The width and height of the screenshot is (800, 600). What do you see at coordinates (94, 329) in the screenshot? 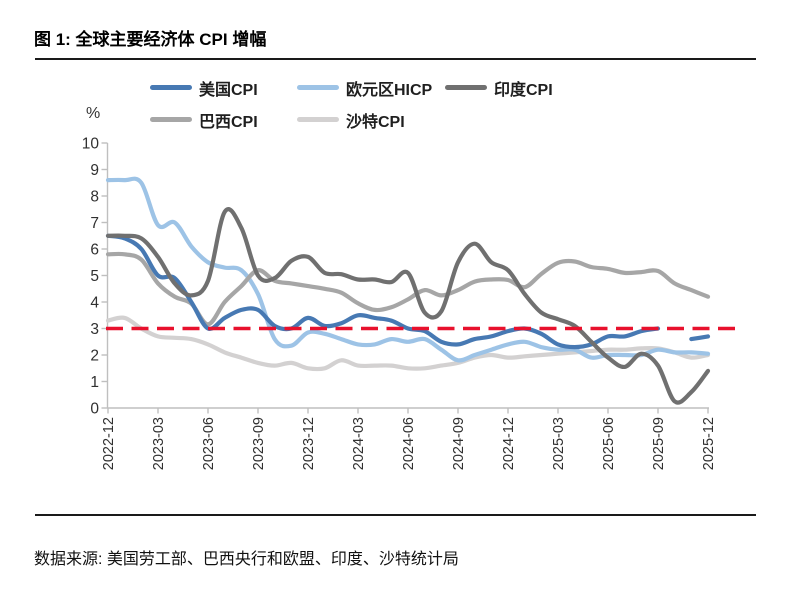
I see `y-tick-label: 3` at bounding box center [94, 329].